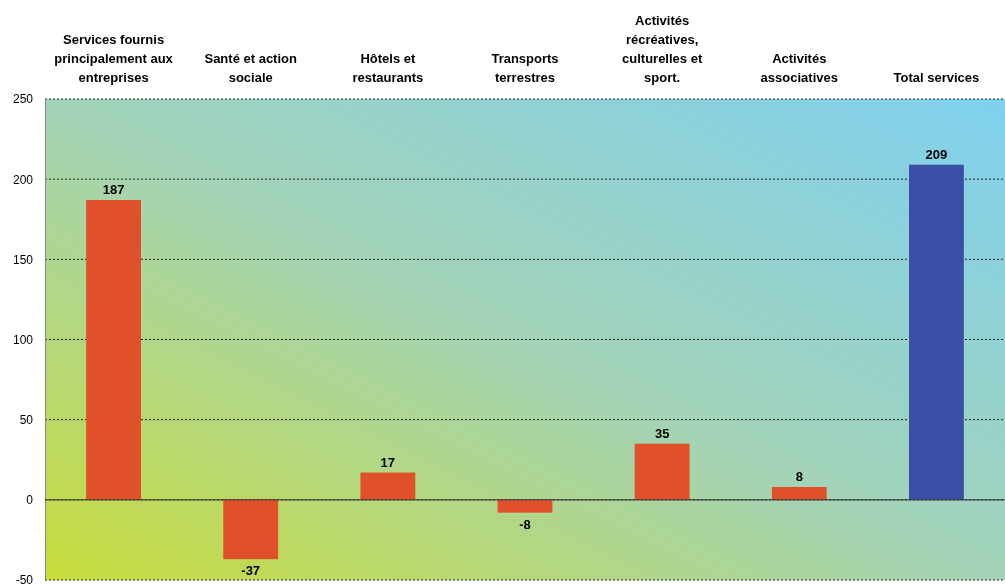 This screenshot has width=1005, height=585. Describe the element at coordinates (23, 179) in the screenshot. I see `y-tick-label: 200` at that location.